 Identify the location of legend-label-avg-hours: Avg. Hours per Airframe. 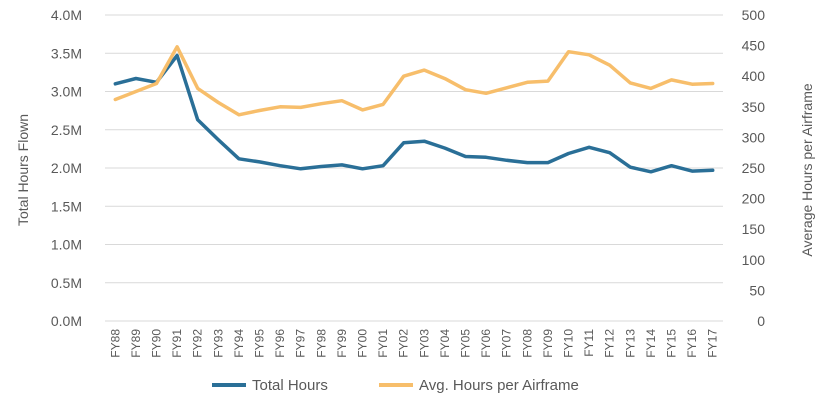
(499, 385).